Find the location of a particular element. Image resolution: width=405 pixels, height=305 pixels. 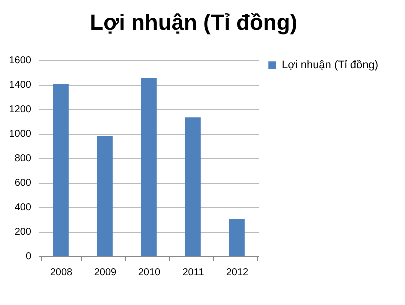

y-tick-label: 200 is located at coordinates (23, 232).